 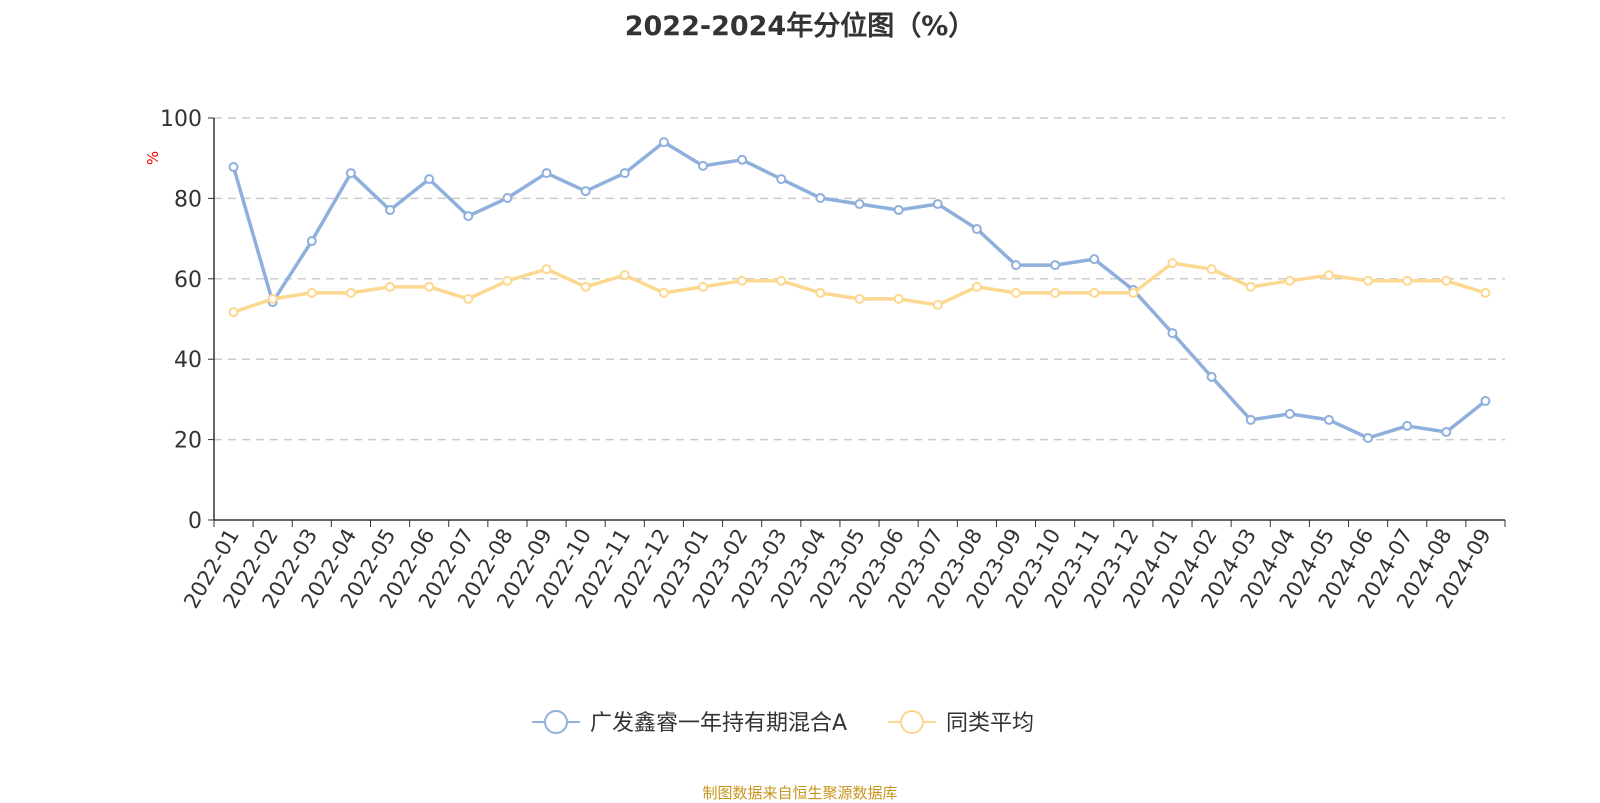 I want to click on y-tick-label: 40, so click(x=188, y=360).